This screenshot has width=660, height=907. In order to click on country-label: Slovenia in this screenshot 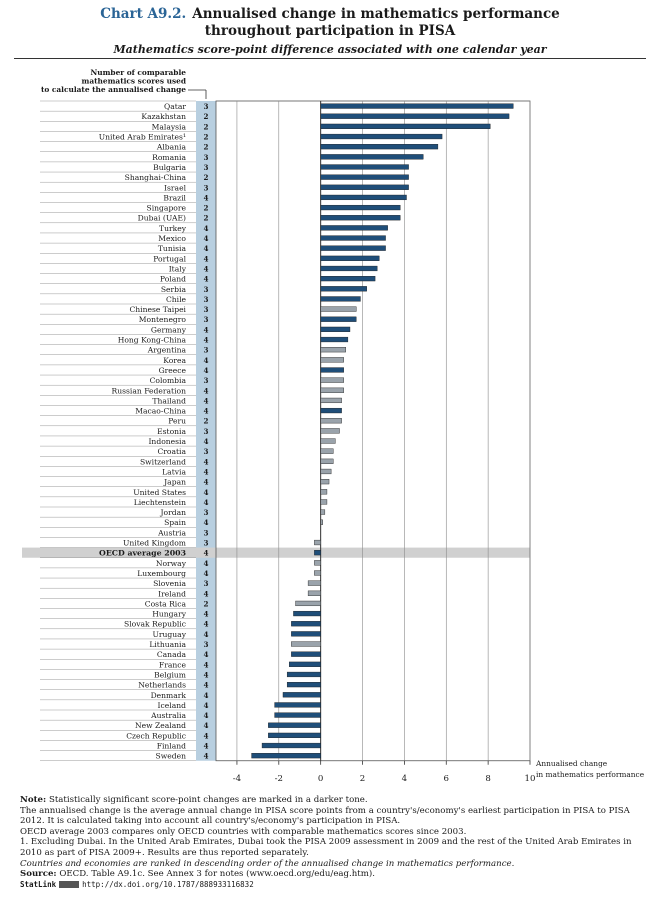, I will do `click(169, 583)`.